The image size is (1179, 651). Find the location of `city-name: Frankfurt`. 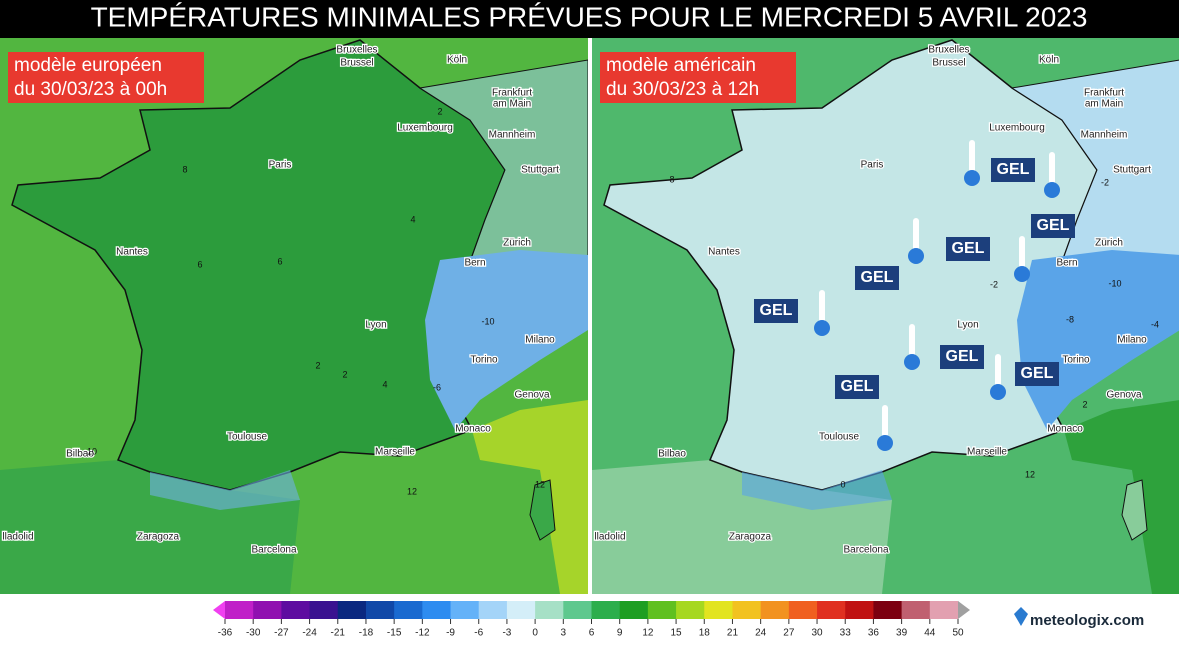

city-name: Frankfurt is located at coordinates (1104, 93).